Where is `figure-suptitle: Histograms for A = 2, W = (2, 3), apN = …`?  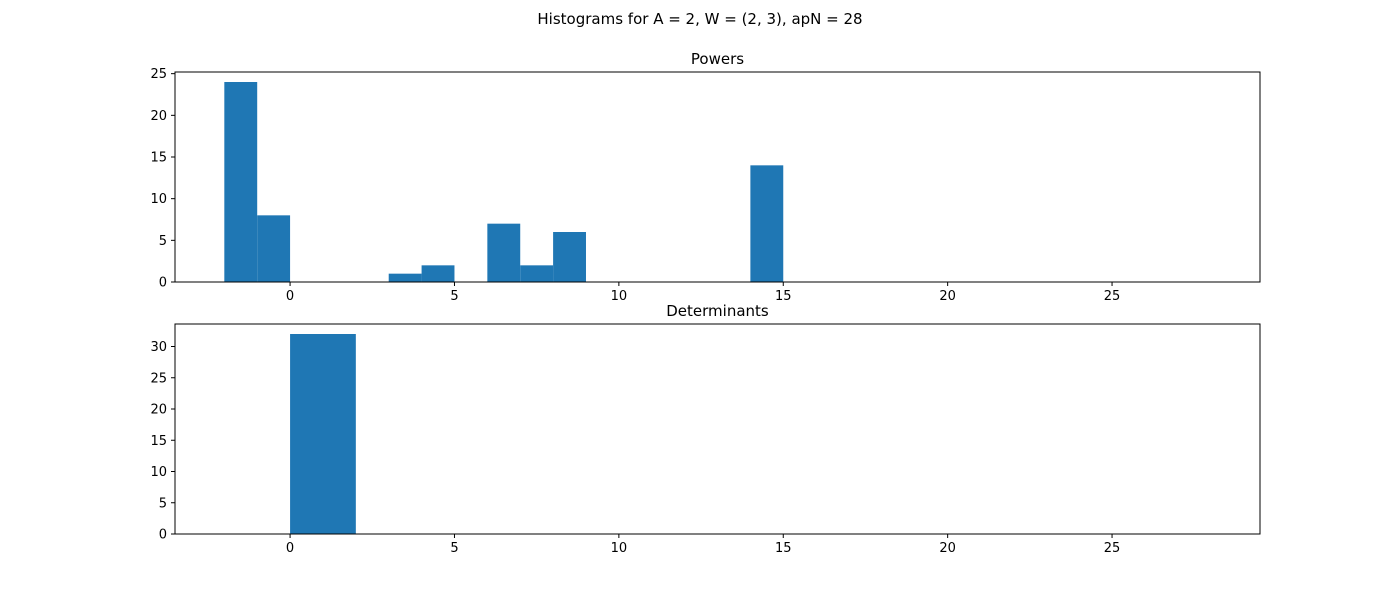 figure-suptitle: Histograms for A = 2, W = (2, 3), apN = … is located at coordinates (699, 19).